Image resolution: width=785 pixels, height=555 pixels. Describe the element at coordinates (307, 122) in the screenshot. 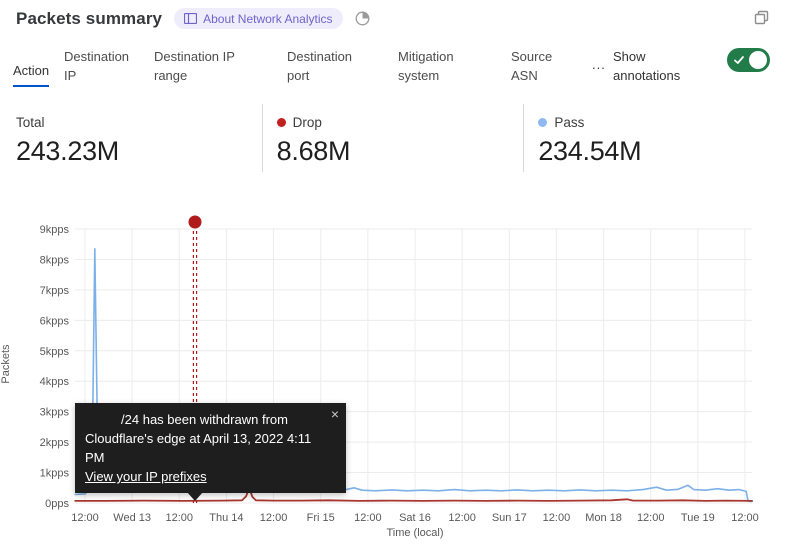

I see `stat-drop-label: Drop` at that location.